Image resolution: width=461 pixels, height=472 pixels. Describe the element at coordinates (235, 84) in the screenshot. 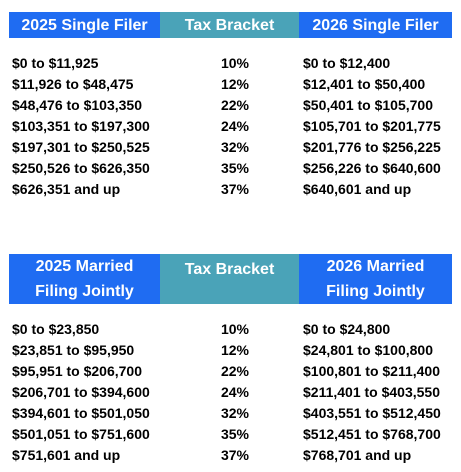

I see `single-rate: 12%` at that location.